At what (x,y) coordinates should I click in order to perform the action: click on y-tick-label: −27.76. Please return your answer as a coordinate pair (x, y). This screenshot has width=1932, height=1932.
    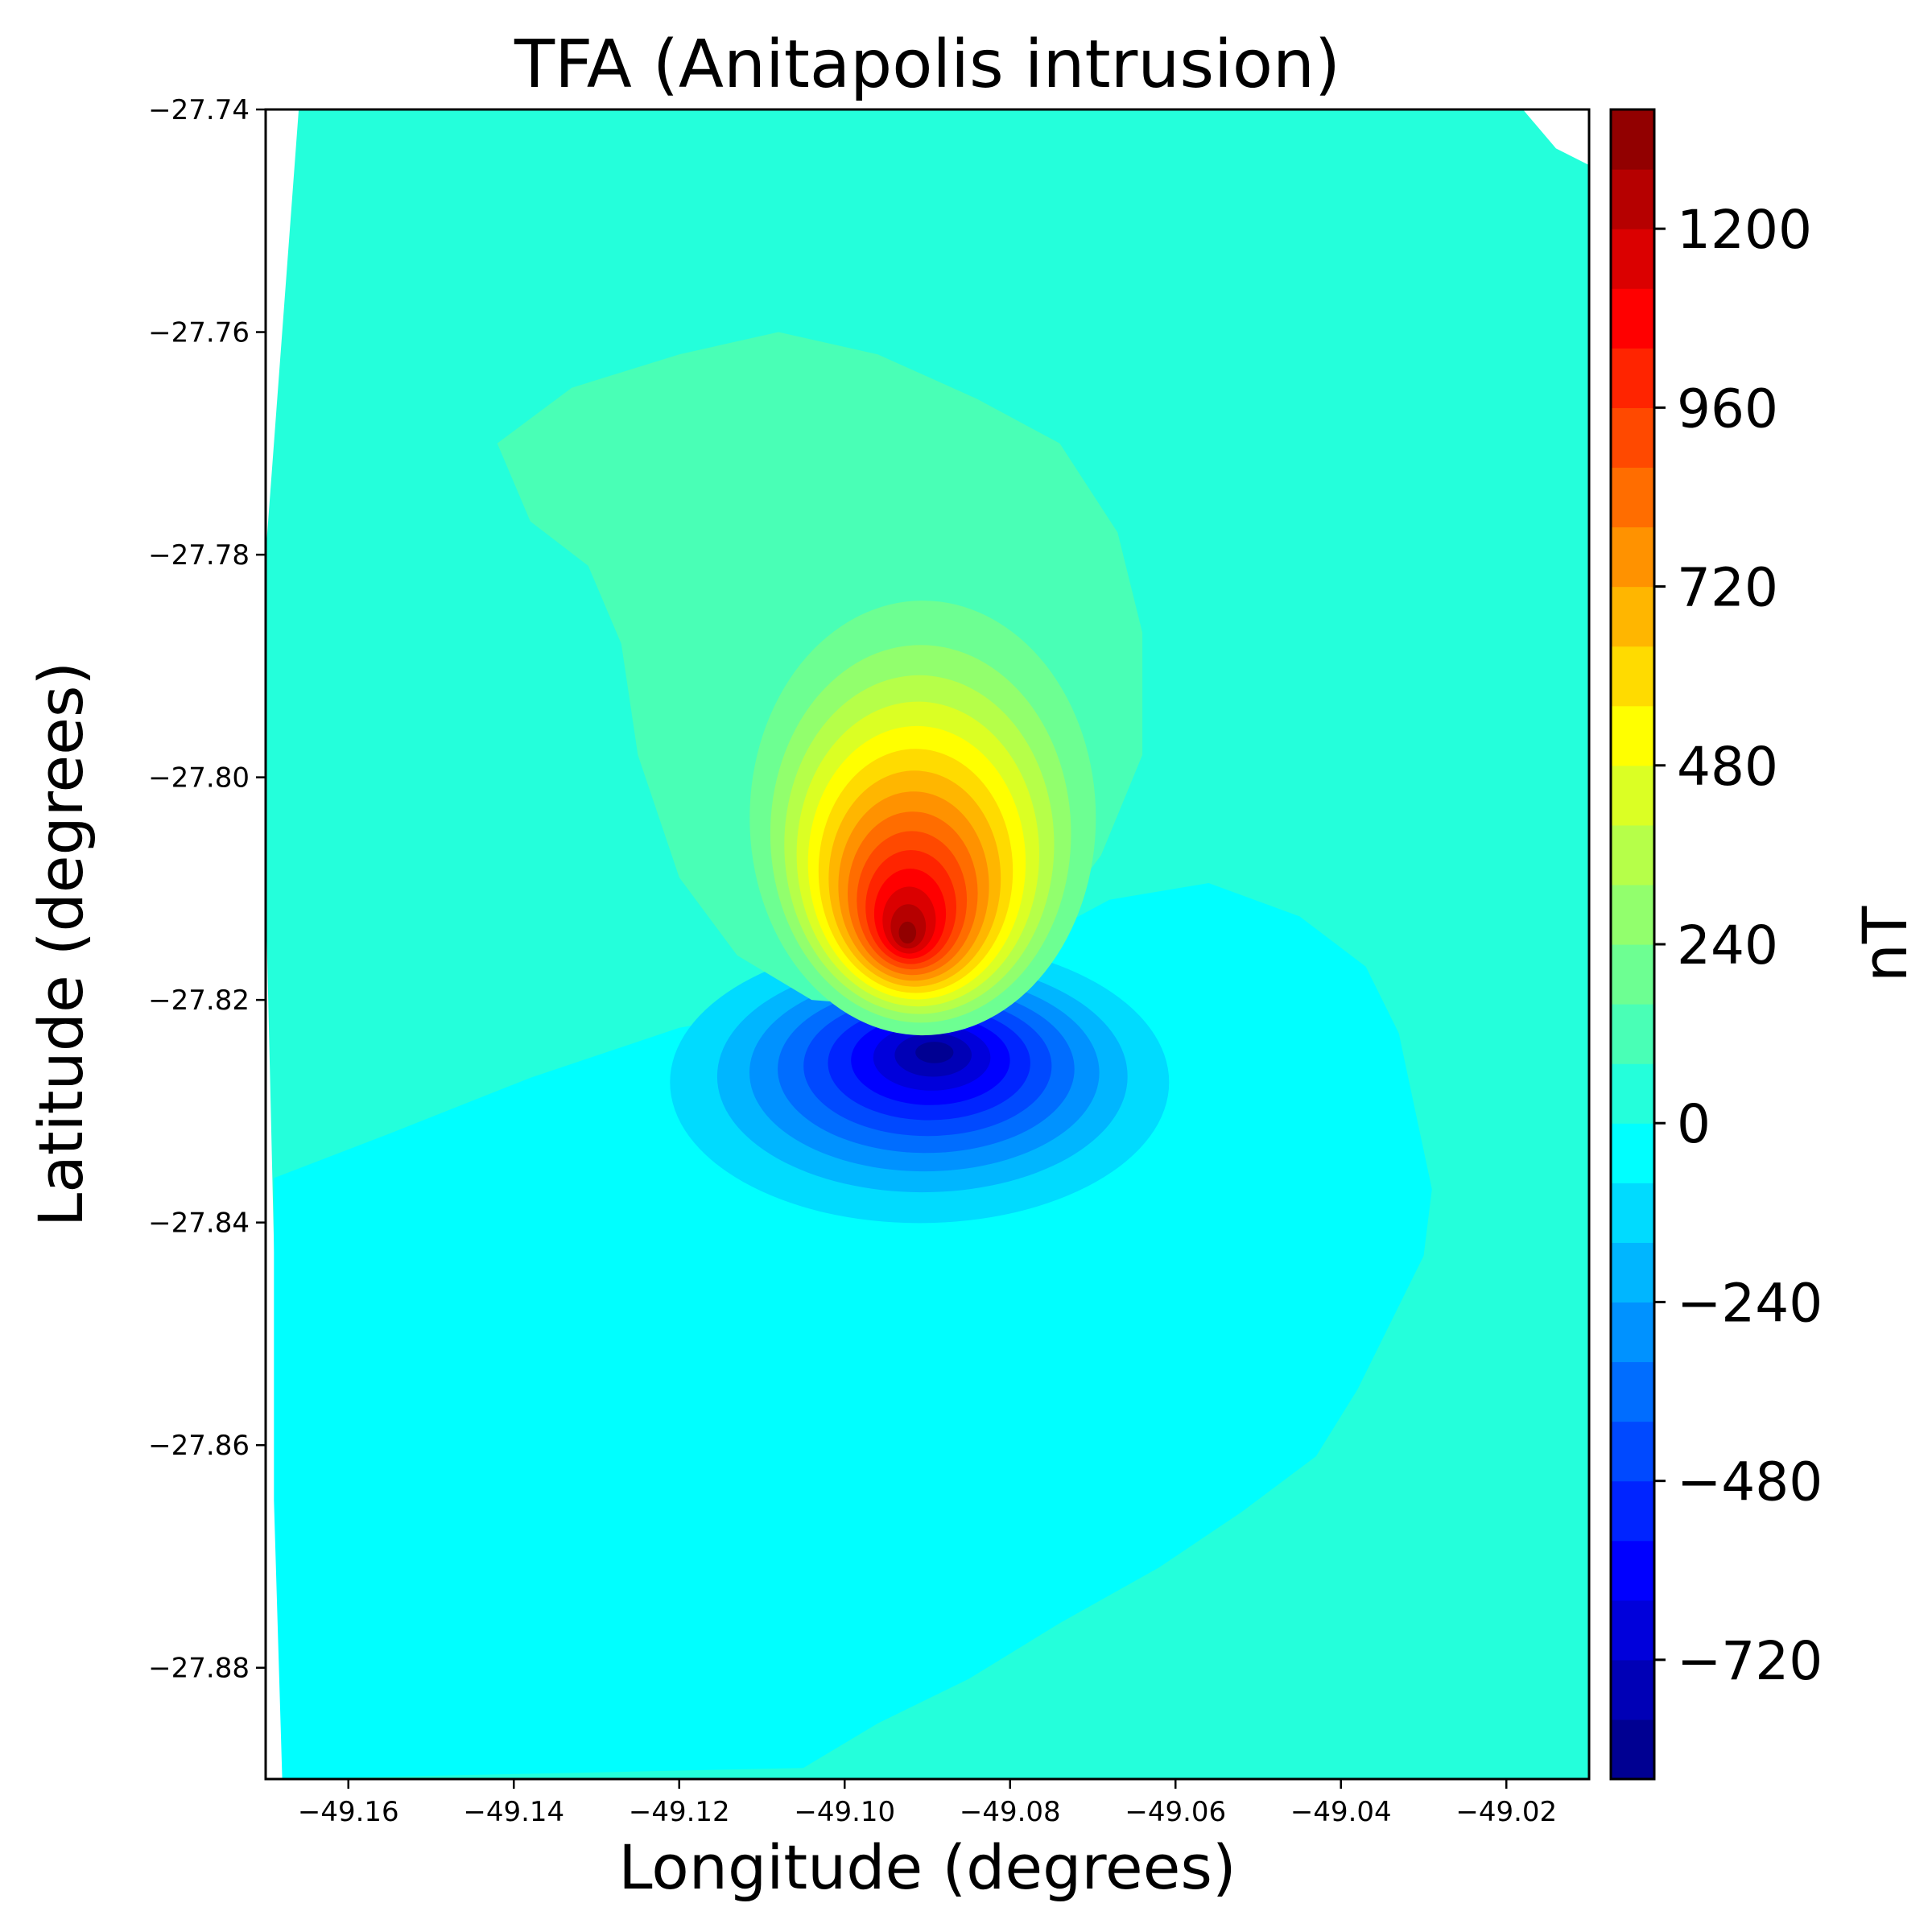
    Looking at the image, I should click on (199, 333).